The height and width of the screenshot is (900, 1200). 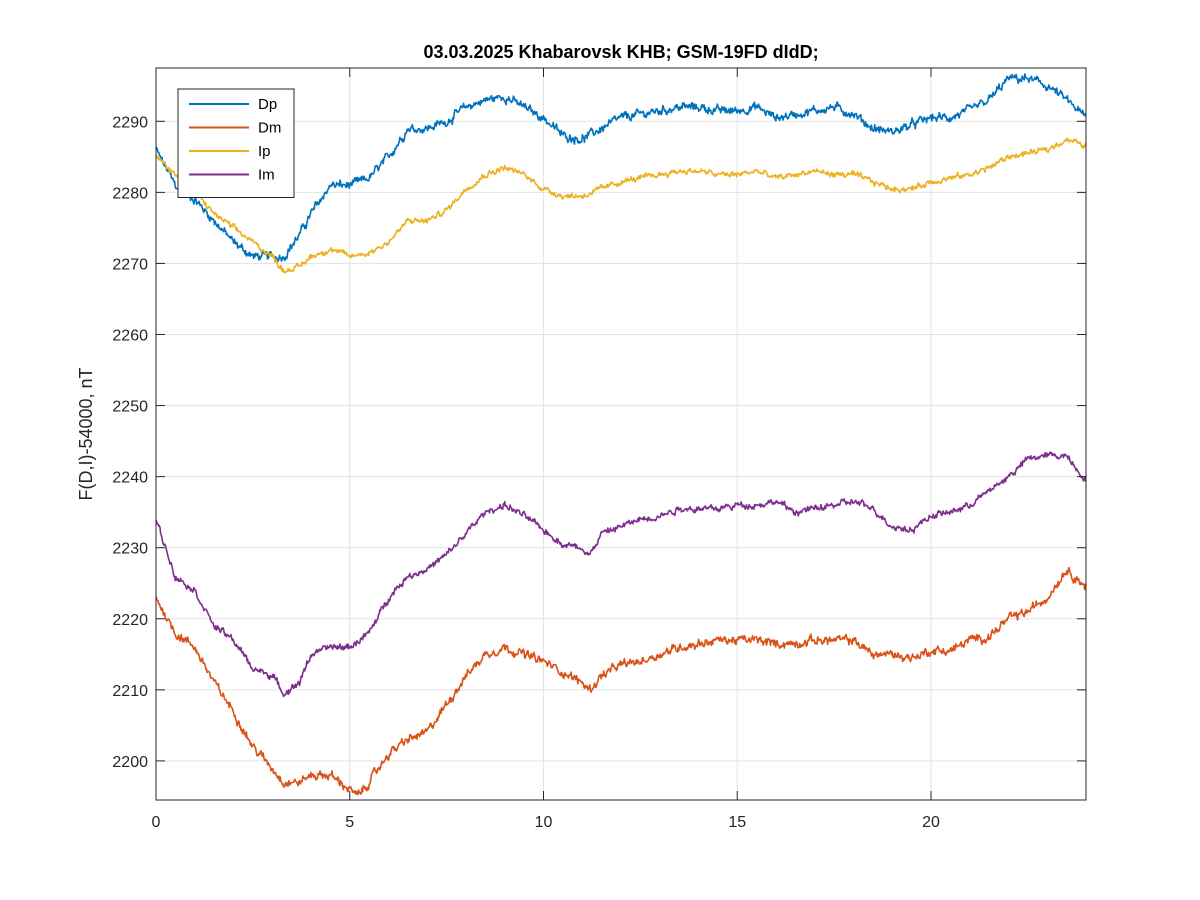 What do you see at coordinates (130, 336) in the screenshot?
I see `y-tick-label: 2260` at bounding box center [130, 336].